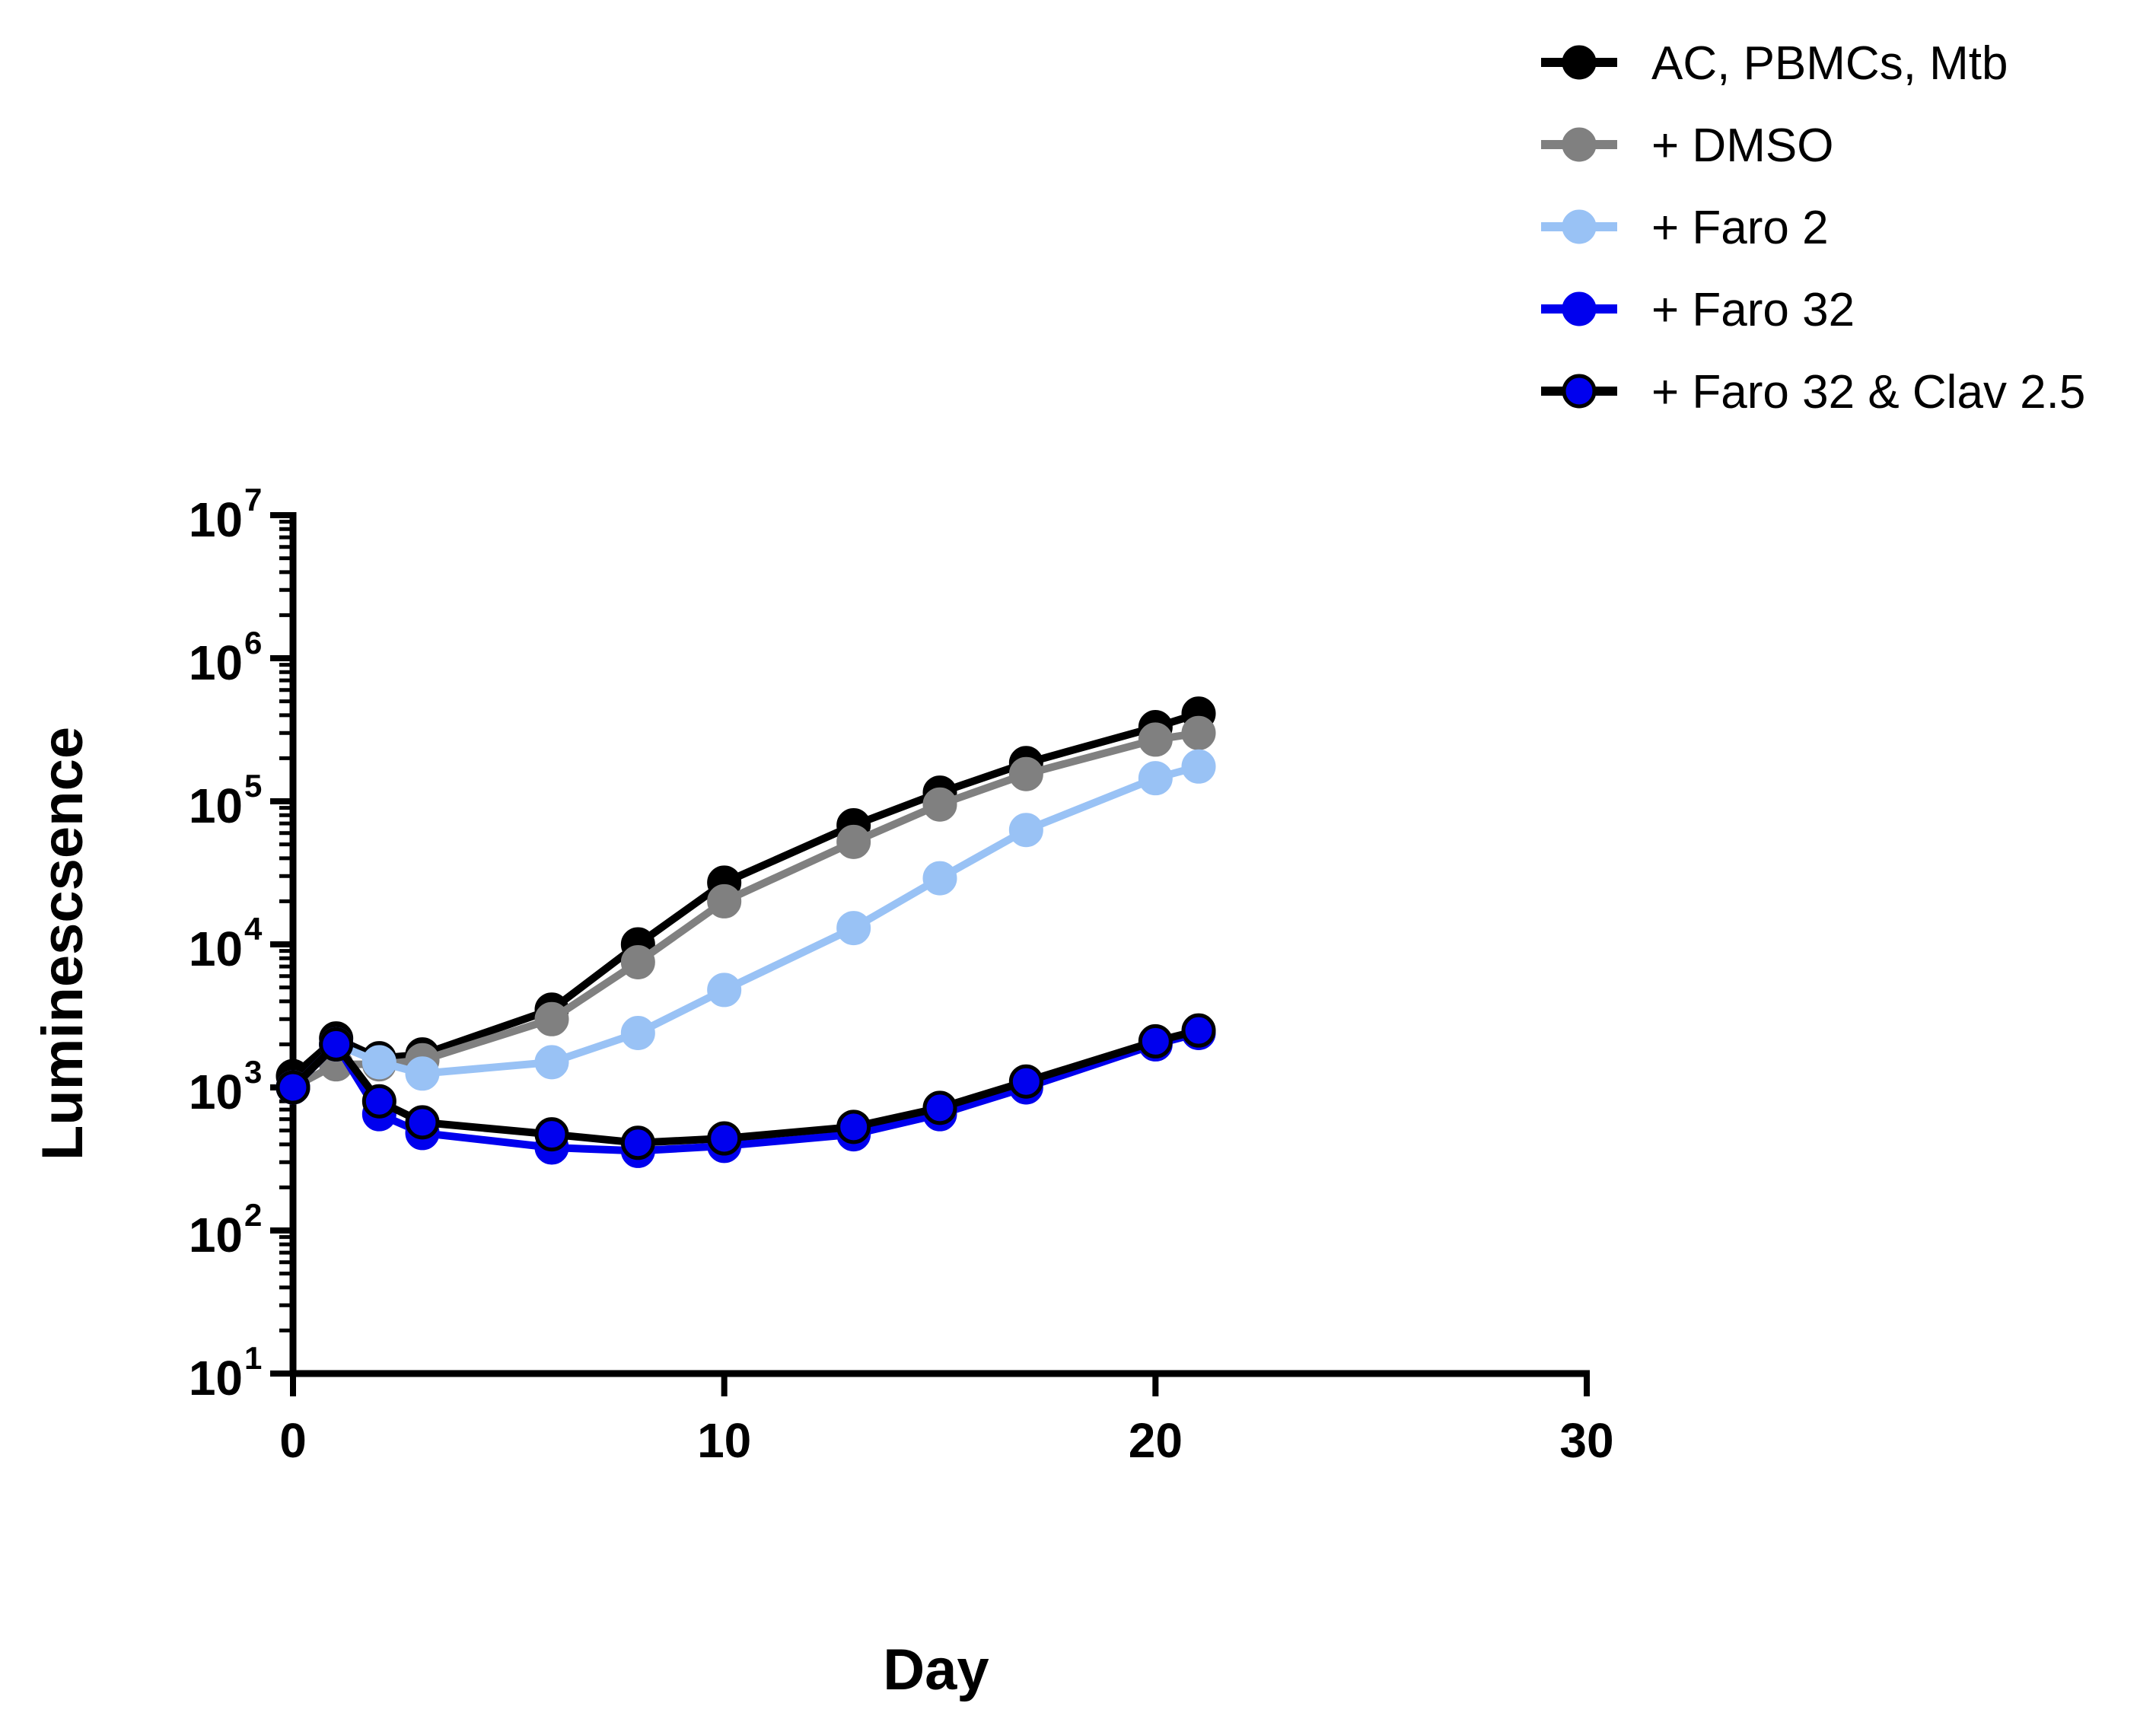 This screenshot has width=2156, height=1735. What do you see at coordinates (1868, 392) in the screenshot?
I see `legend-label: + Faro 32 & Clav 2.5` at bounding box center [1868, 392].